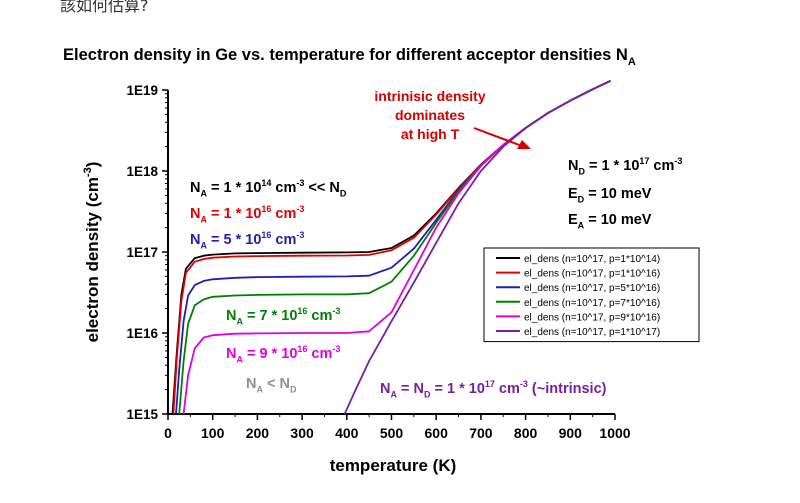  I want to click on intrinsic-note-line: dominates, so click(430, 115).